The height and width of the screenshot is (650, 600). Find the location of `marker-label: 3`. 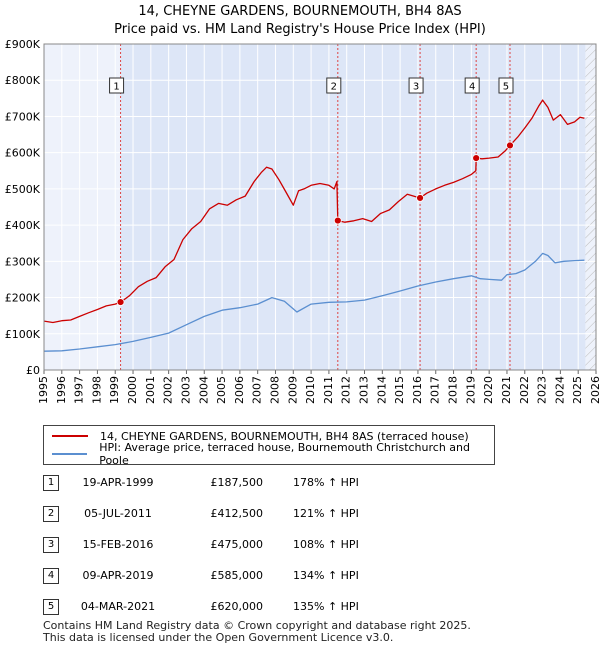

marker-label: 3 is located at coordinates (416, 87).